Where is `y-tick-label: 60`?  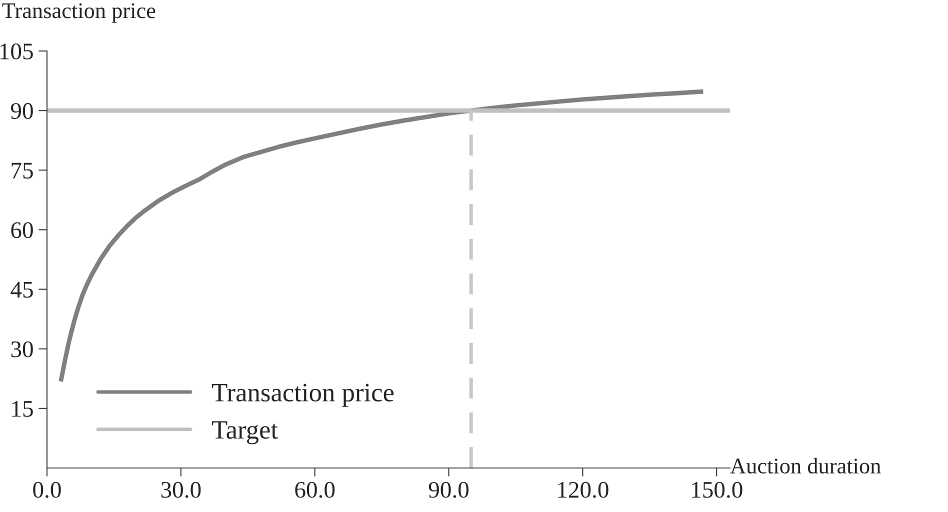 y-tick-label: 60 is located at coordinates (22, 230).